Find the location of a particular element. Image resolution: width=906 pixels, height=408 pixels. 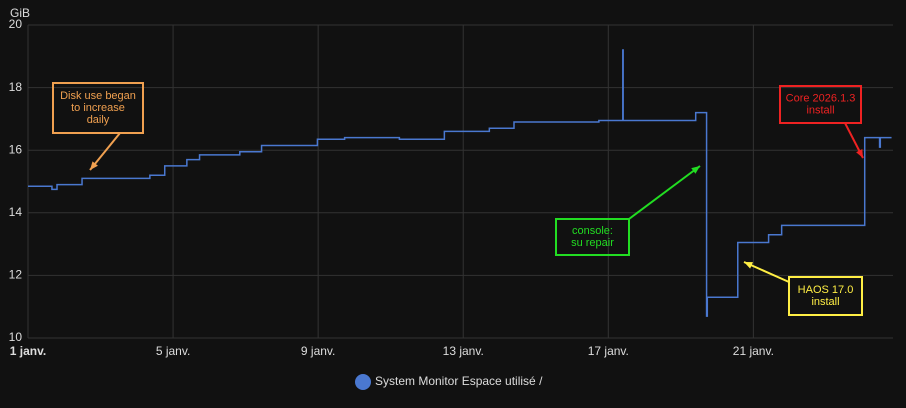

annotation-text: HAOS 17.0 is located at coordinates (826, 290).